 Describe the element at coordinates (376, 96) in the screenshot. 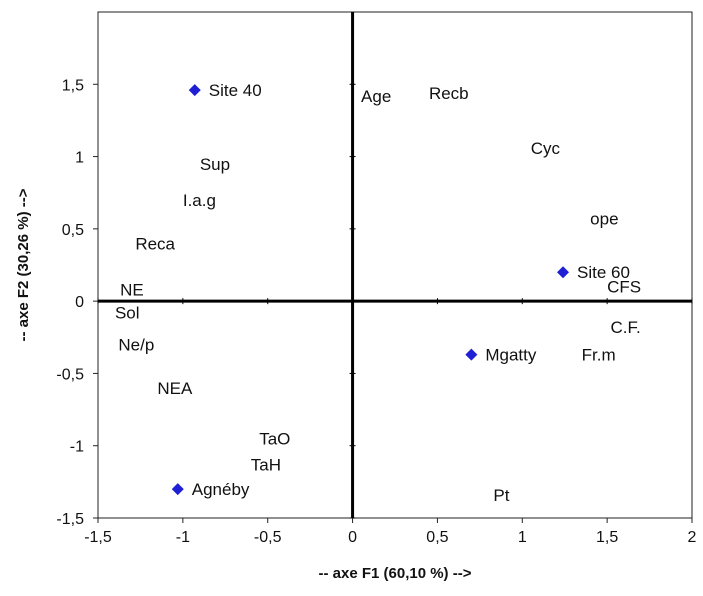

I see `variable-label: Age` at that location.